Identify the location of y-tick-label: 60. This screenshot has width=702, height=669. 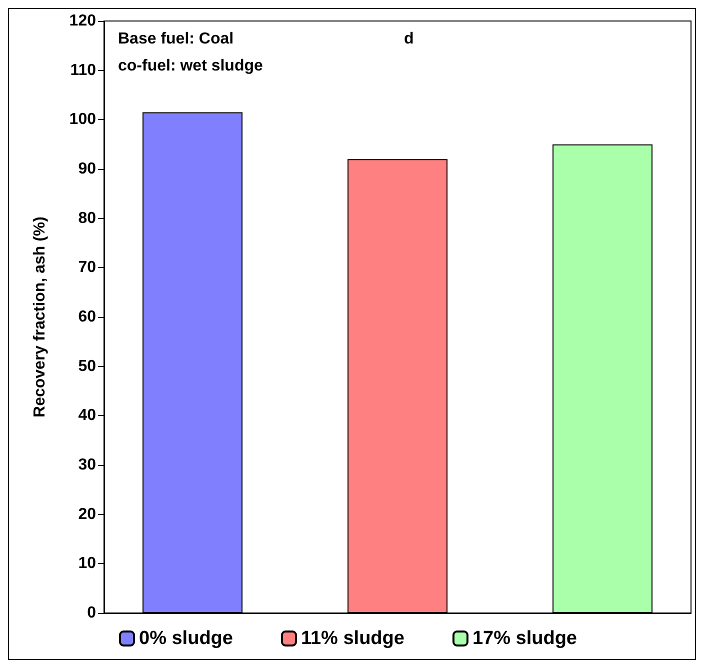
(87, 317).